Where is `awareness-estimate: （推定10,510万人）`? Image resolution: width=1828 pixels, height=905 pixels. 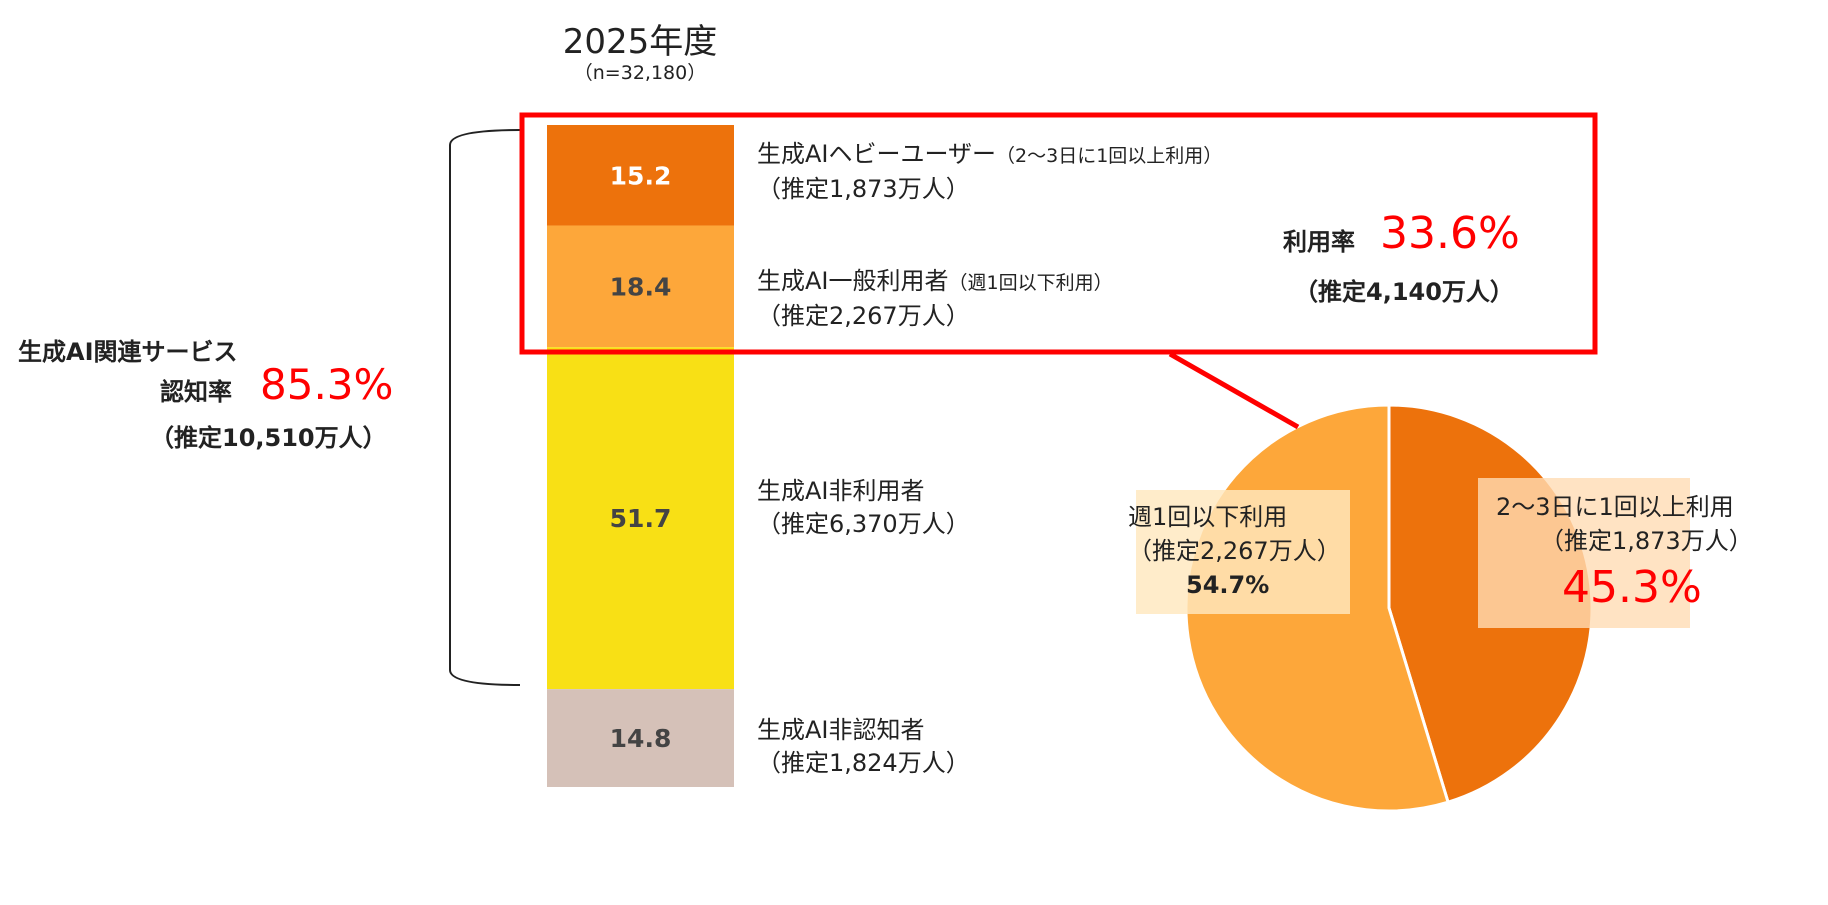 awareness-estimate: （推定10,510万人） is located at coordinates (268, 438).